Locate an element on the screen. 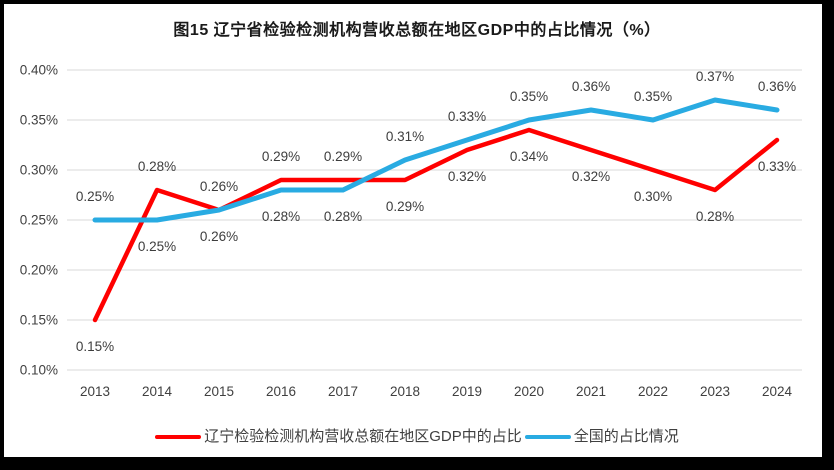 This screenshot has width=834, height=470. chart-legend: 辽宁检验检测机构营收总额在地区GDP中的占比 全国的占比情况 is located at coordinates (417, 437).